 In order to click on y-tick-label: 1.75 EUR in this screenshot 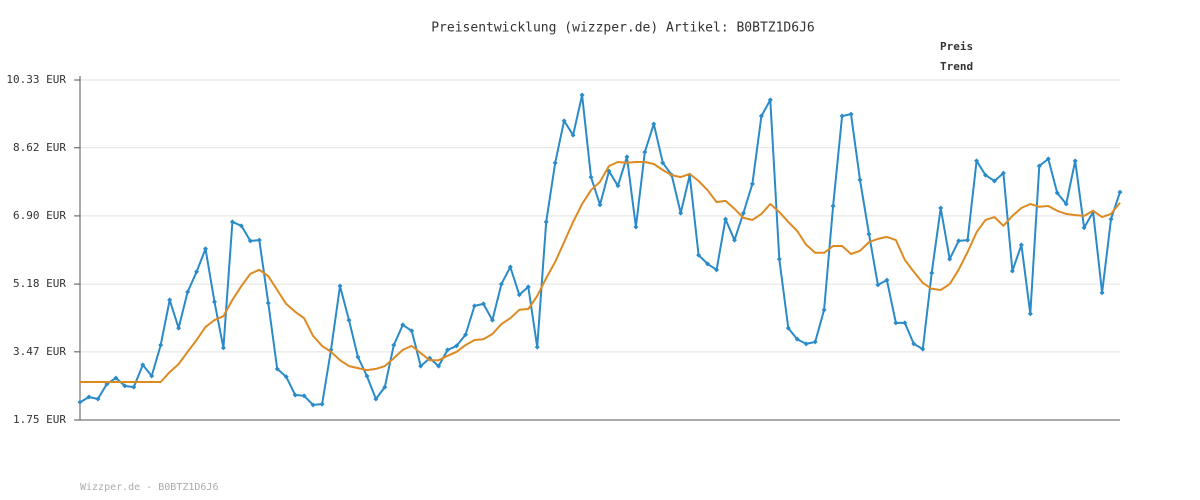, I will do `click(39, 419)`.